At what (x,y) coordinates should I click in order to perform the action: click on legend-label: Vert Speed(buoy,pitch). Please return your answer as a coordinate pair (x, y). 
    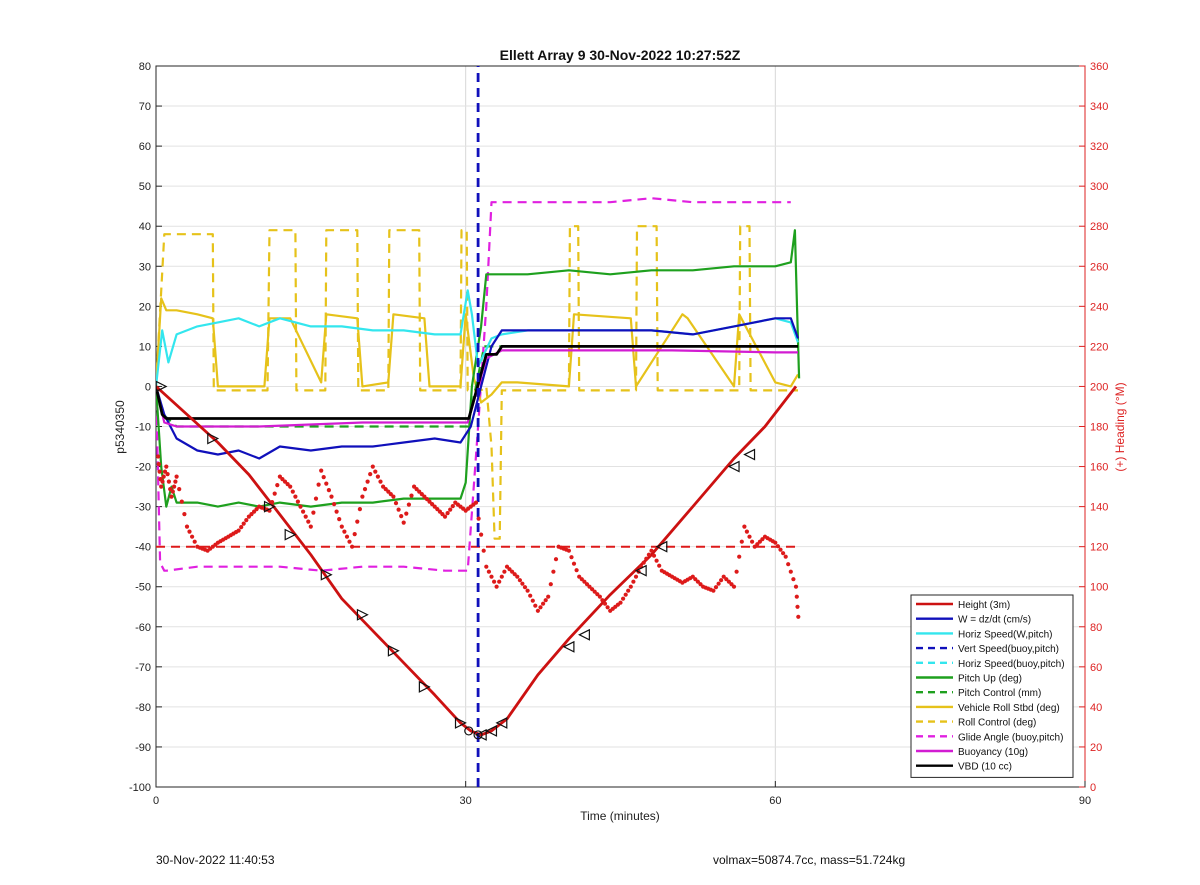
    Looking at the image, I should click on (1008, 649).